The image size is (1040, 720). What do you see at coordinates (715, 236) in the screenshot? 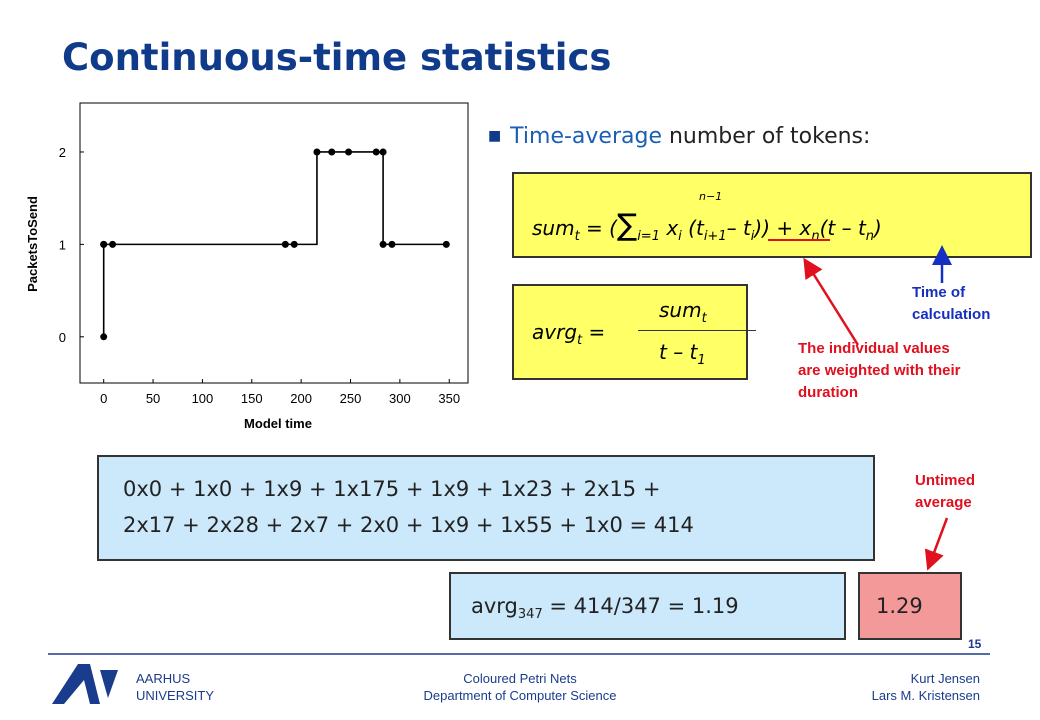
I see `f: i+1` at bounding box center [715, 236].